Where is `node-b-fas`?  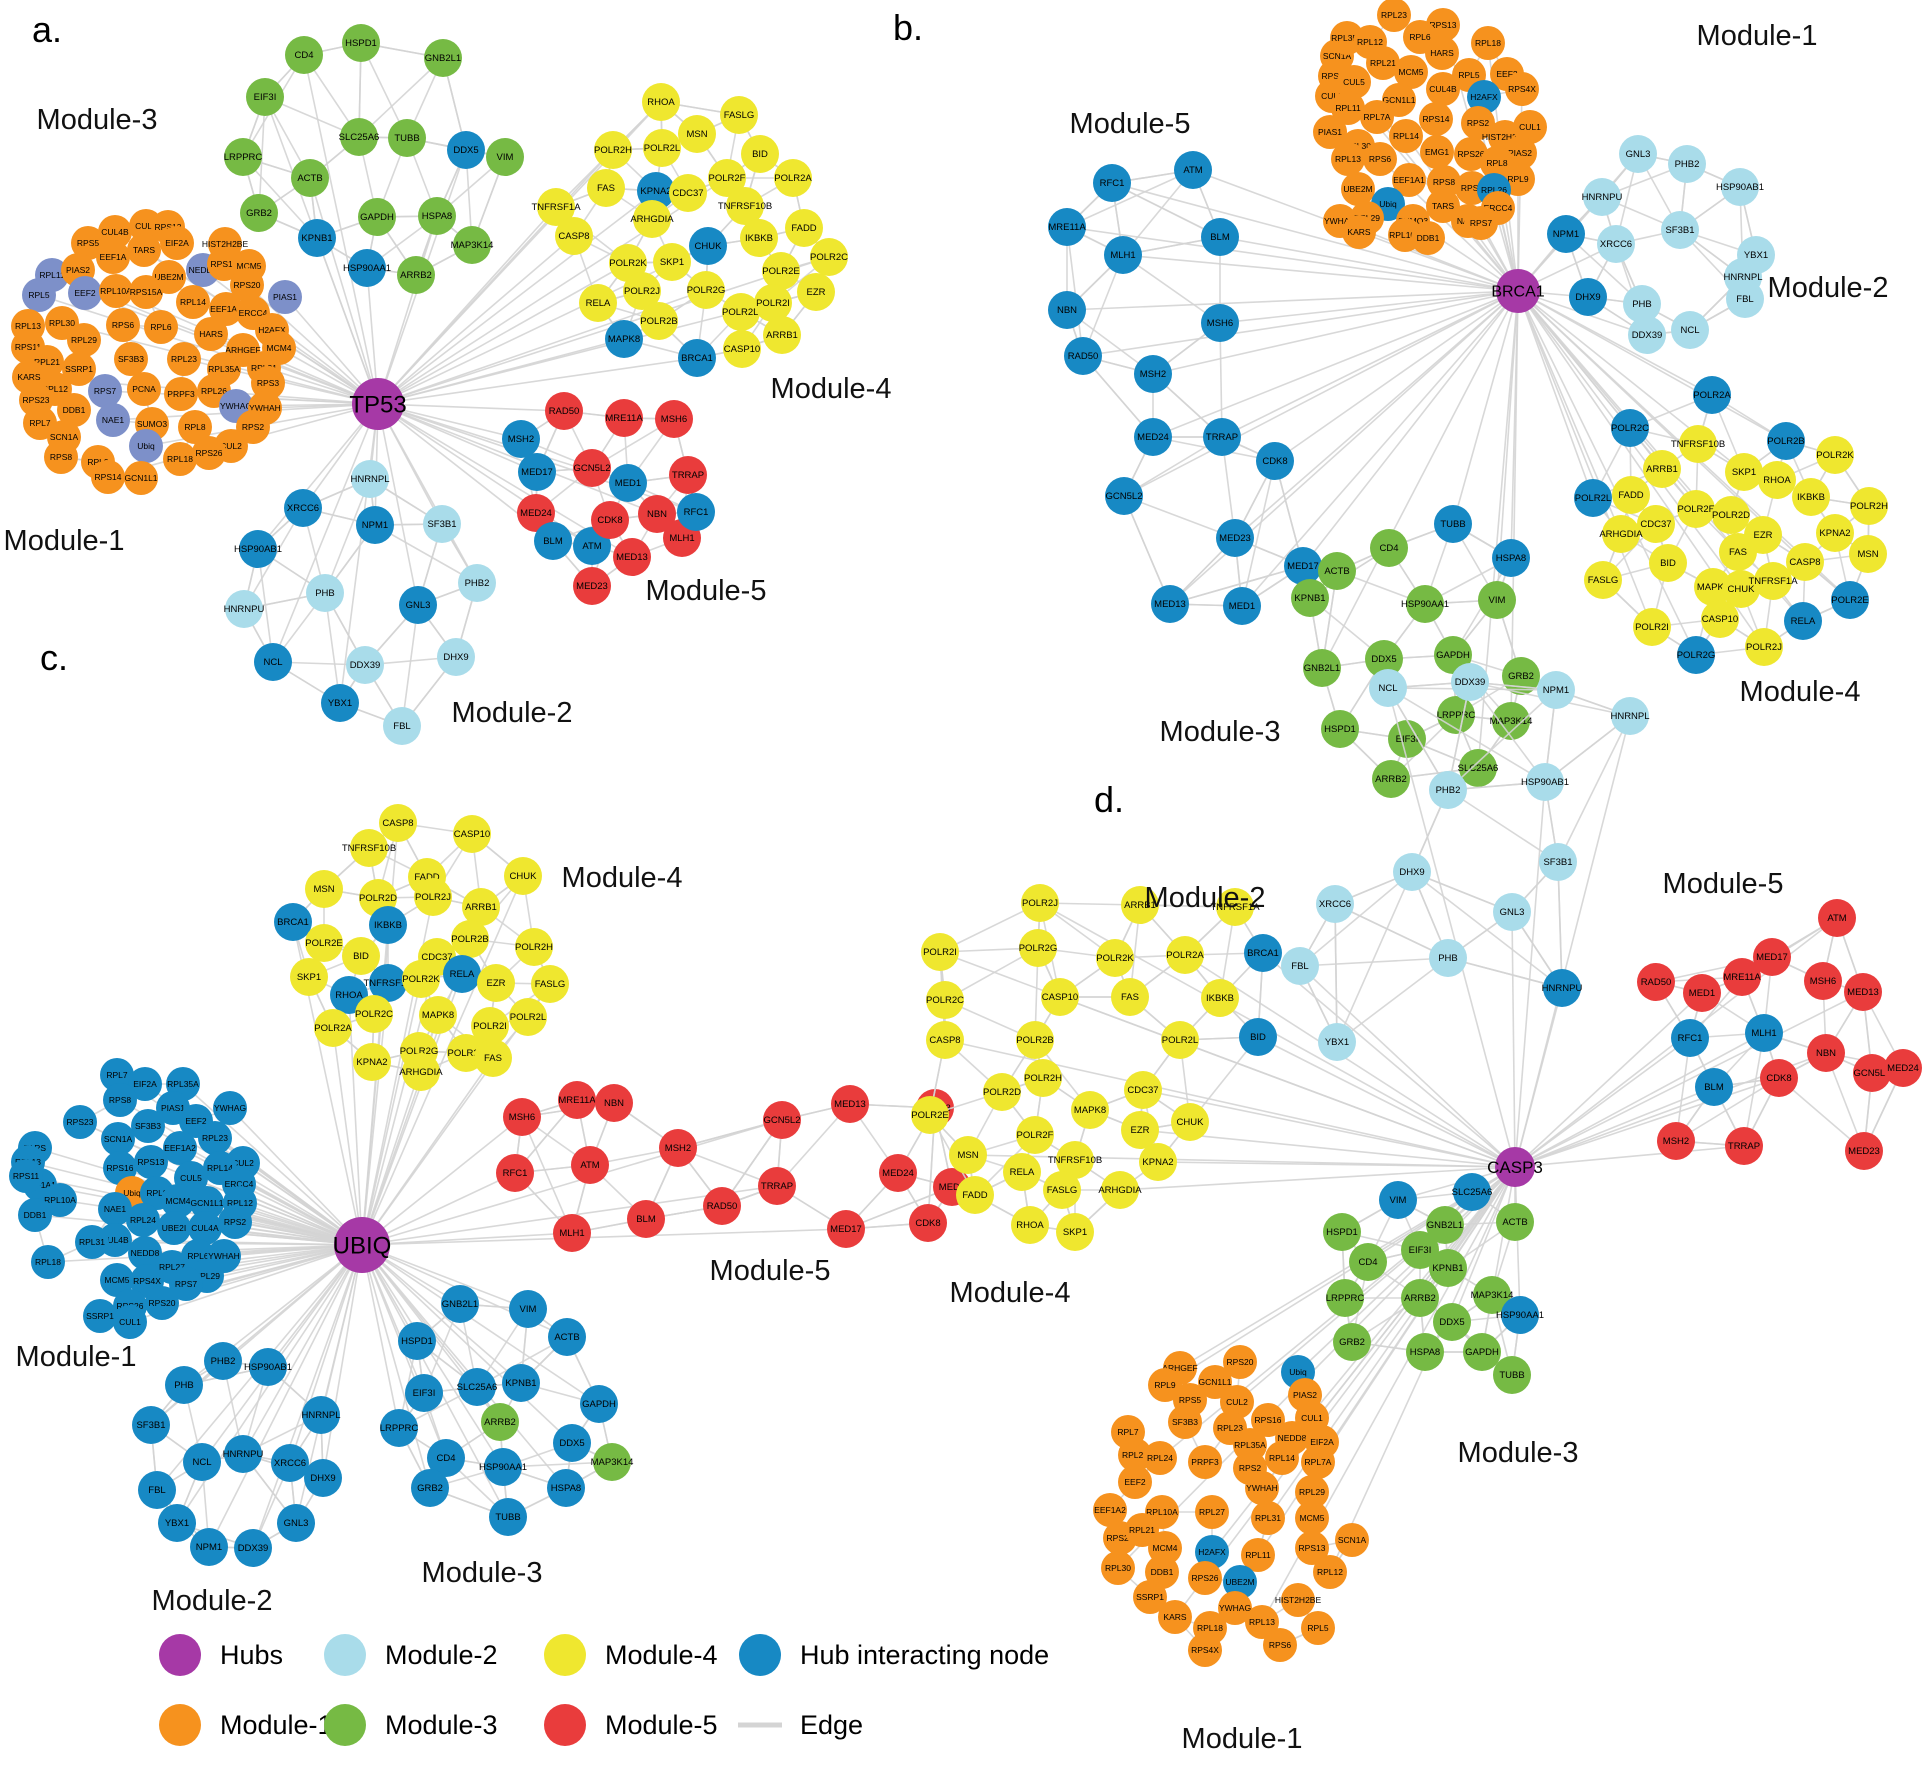 node-b-fas is located at coordinates (1738, 552).